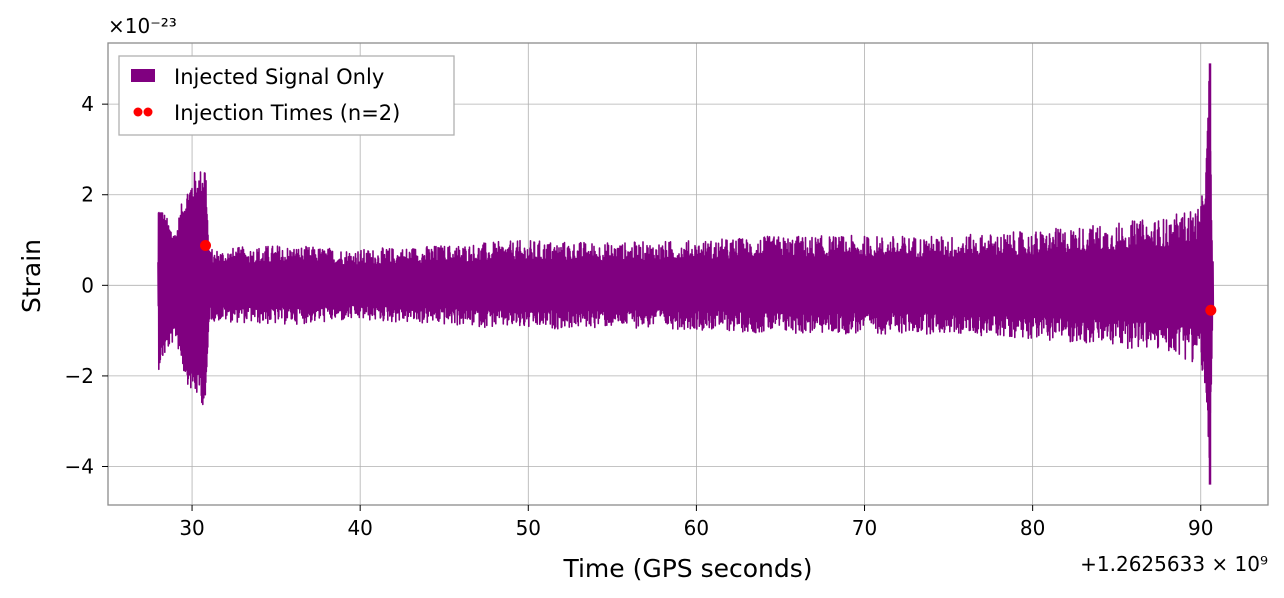 Image resolution: width=1284 pixels, height=598 pixels. What do you see at coordinates (31, 276) in the screenshot?
I see `y-axis-label: Strain` at bounding box center [31, 276].